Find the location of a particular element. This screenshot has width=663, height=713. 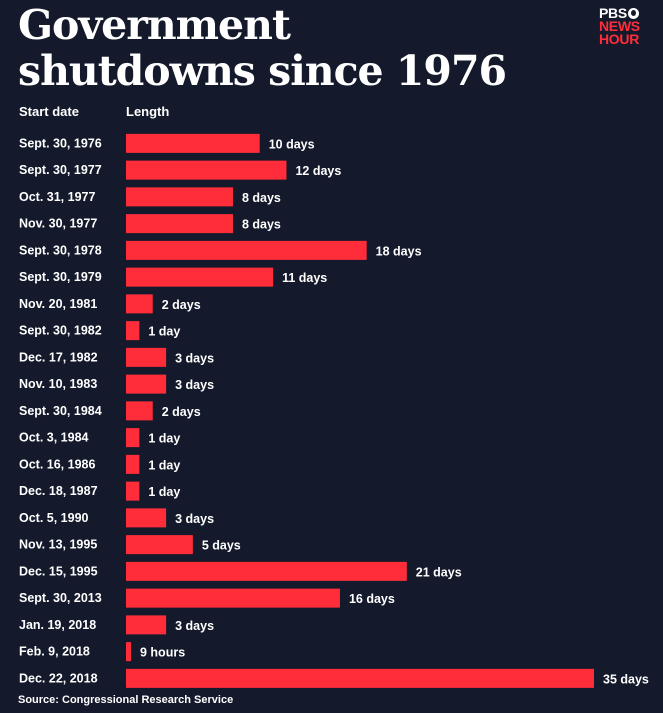

category-label: Nov. 20, 1981 is located at coordinates (58, 304).